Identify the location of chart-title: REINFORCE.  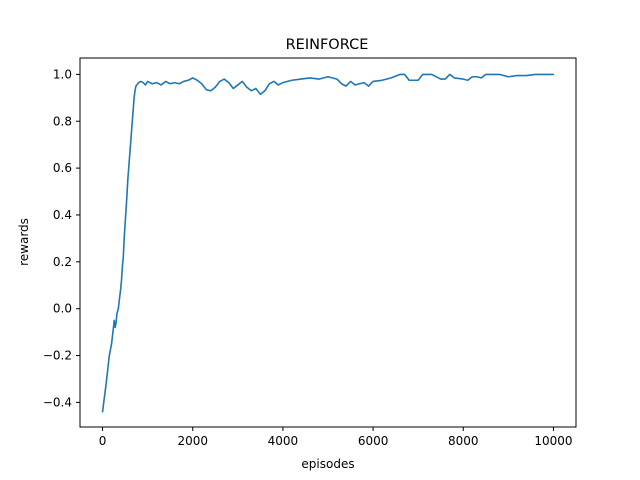
(327, 45).